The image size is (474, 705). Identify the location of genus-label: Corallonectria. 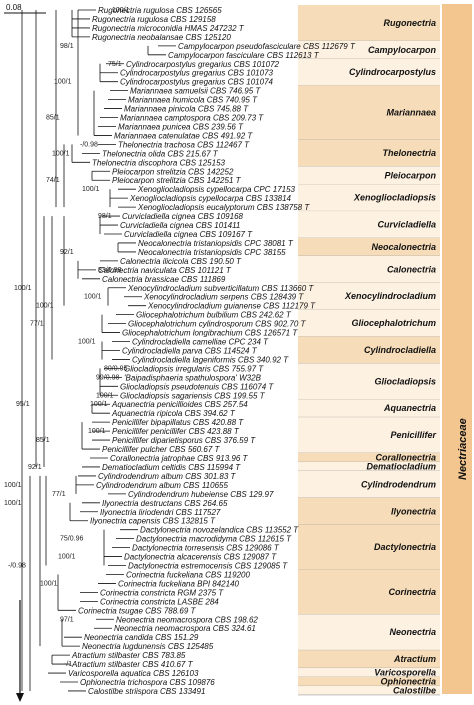
(405, 458).